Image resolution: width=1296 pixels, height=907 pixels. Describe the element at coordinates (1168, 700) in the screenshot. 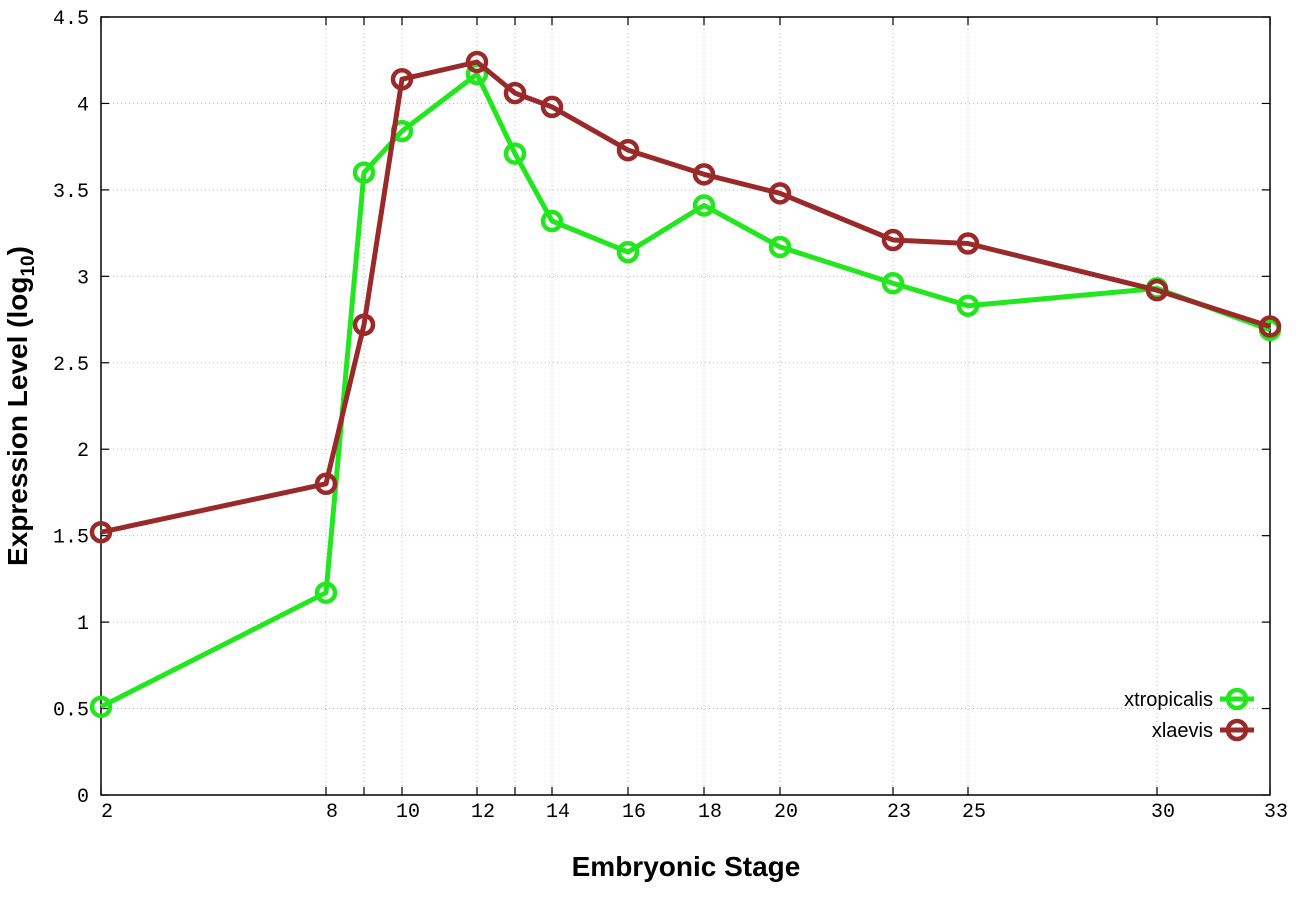

I see `legend-label-xtropicalis: xtropicalis` at that location.